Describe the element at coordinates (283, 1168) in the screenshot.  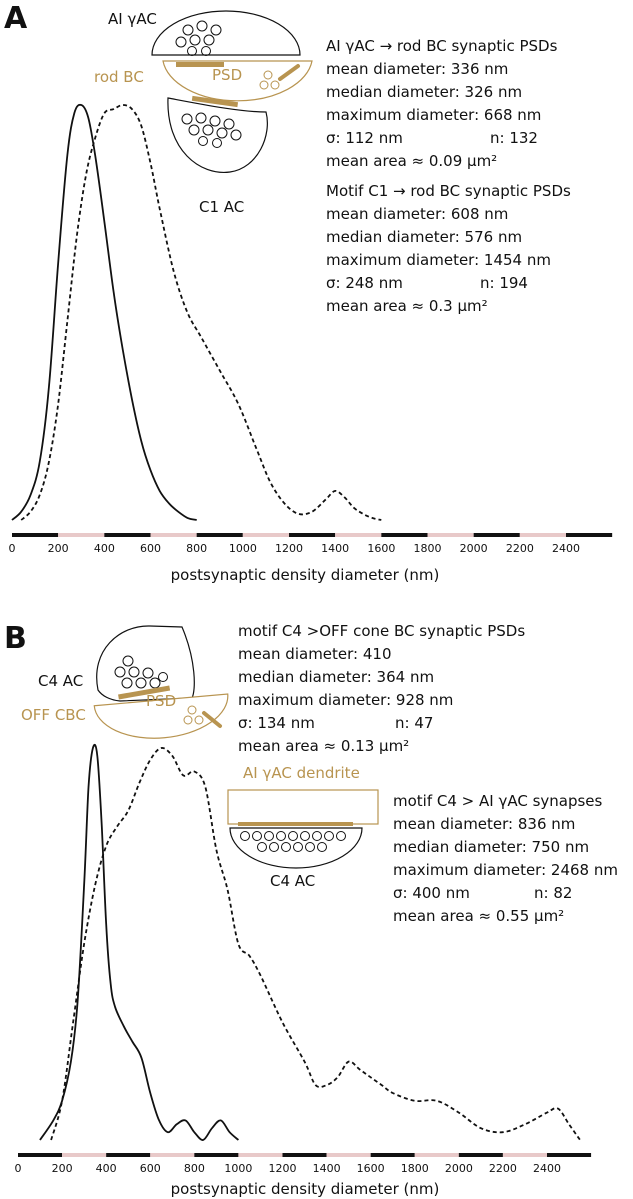
I see `chart-b-tick-label: 1200` at that location.